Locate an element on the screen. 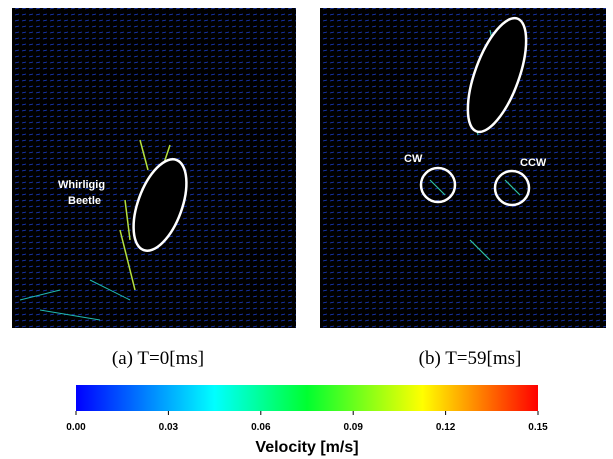 Image resolution: width=613 pixels, height=459 pixels. caption: (b) T=59[ms] is located at coordinates (470, 358).